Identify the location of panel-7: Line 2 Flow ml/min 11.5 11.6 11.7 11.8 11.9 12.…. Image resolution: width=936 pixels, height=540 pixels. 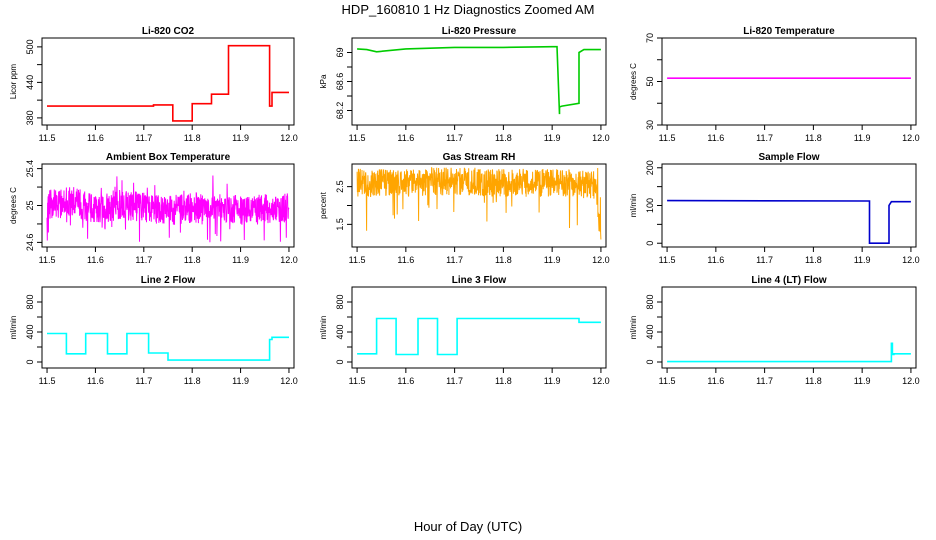
(153, 330).